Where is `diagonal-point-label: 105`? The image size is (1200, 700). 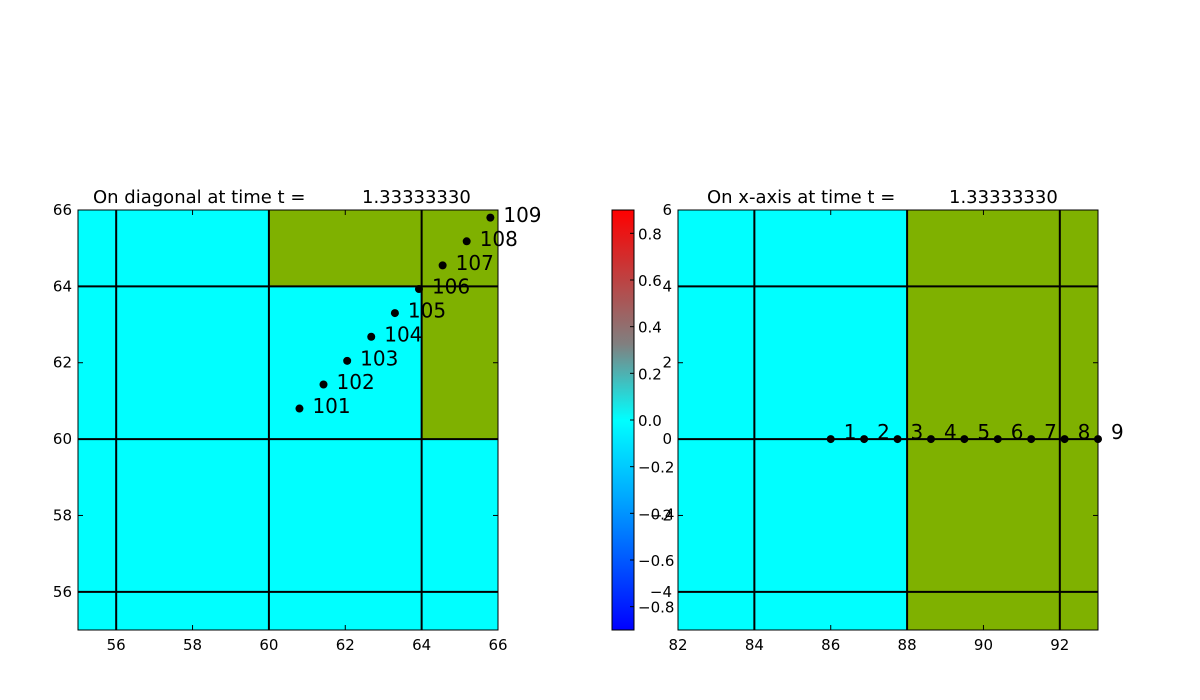 diagonal-point-label: 105 is located at coordinates (427, 311).